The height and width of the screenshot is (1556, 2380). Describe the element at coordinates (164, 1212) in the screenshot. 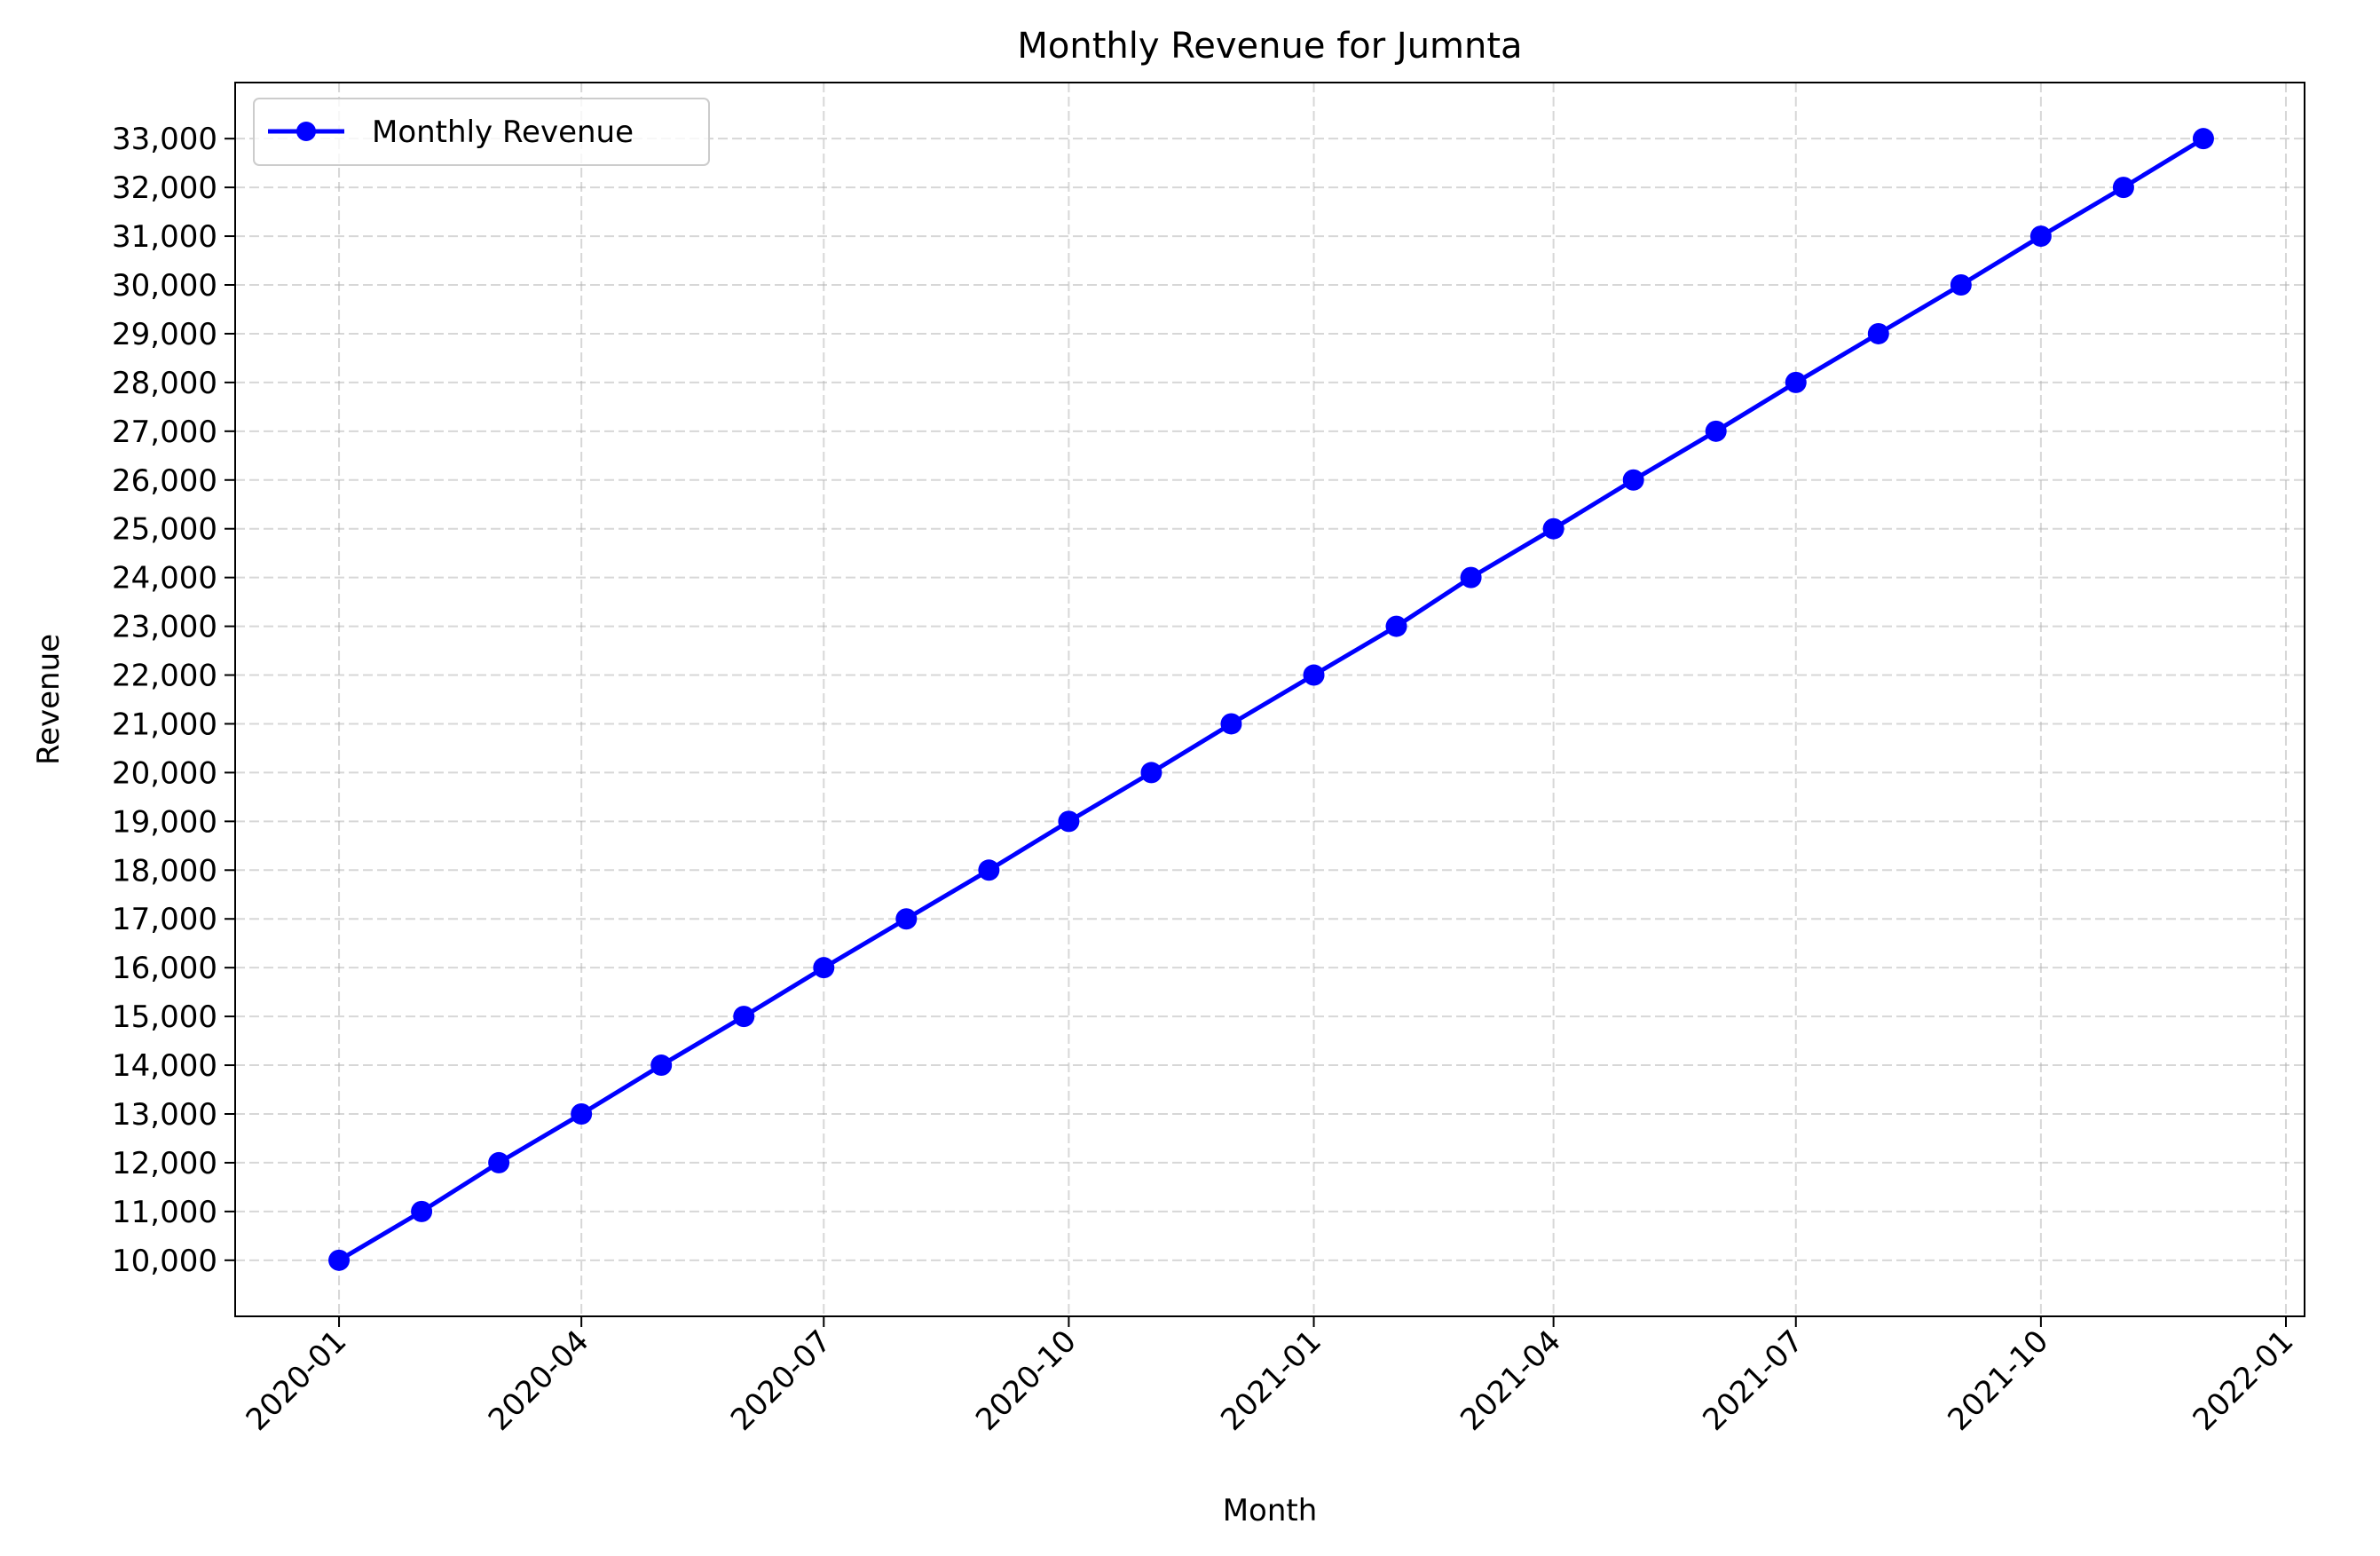

I see `y-tick-label: 11,000` at that location.